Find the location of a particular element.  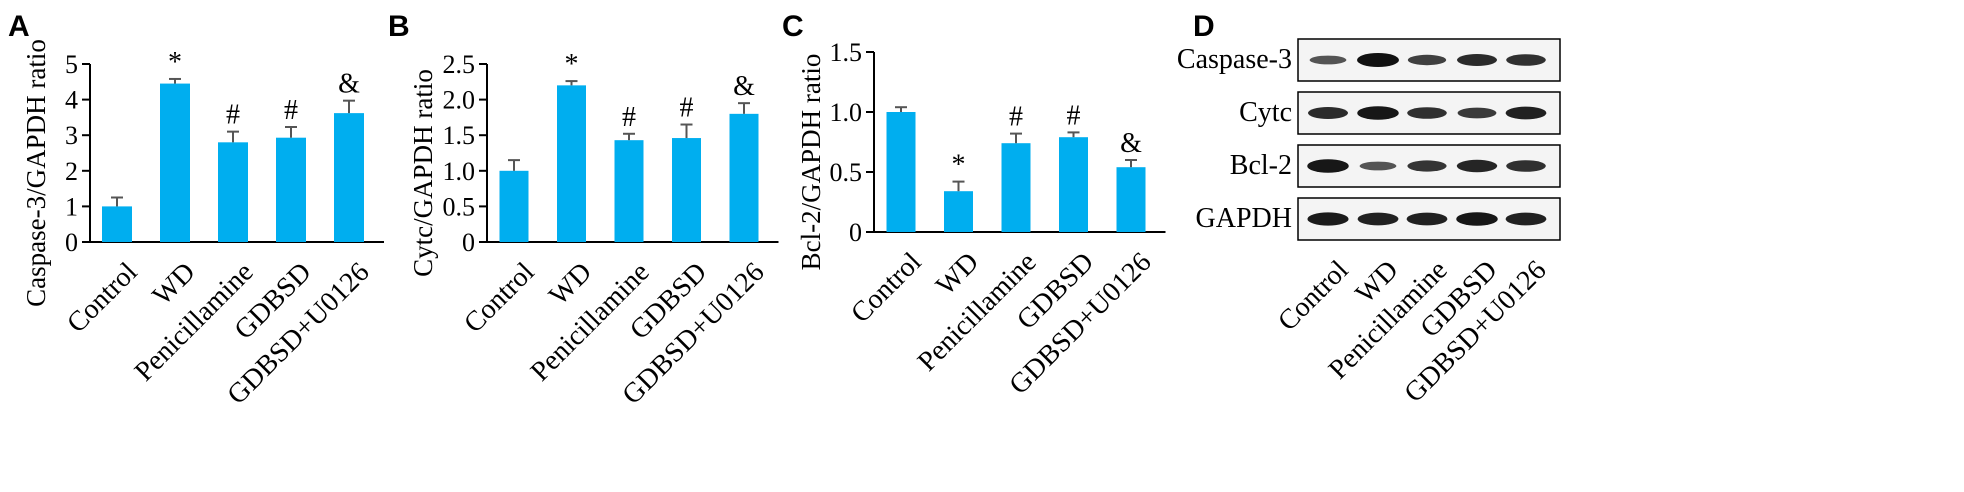

panel-letter: C is located at coordinates (793, 26).